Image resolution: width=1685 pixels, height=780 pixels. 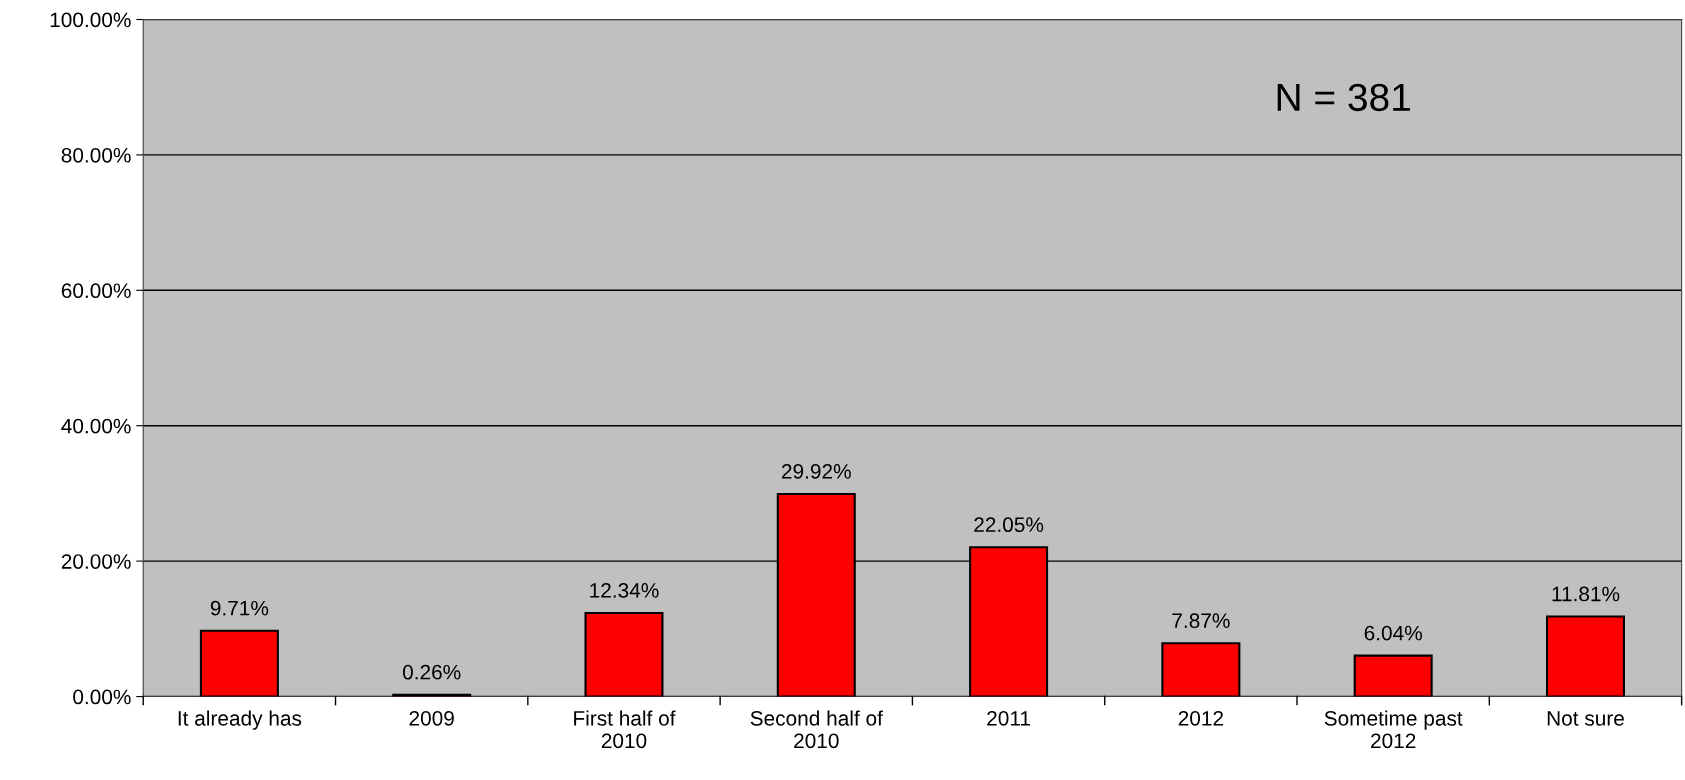 What do you see at coordinates (239, 608) in the screenshot?
I see `data-label: 9.71%` at bounding box center [239, 608].